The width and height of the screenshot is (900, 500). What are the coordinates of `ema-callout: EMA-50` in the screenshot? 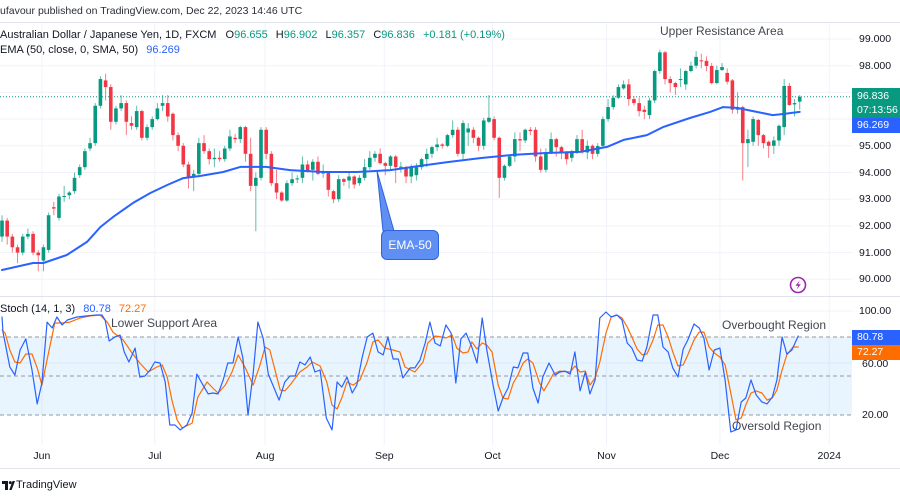 It's located at (410, 245).